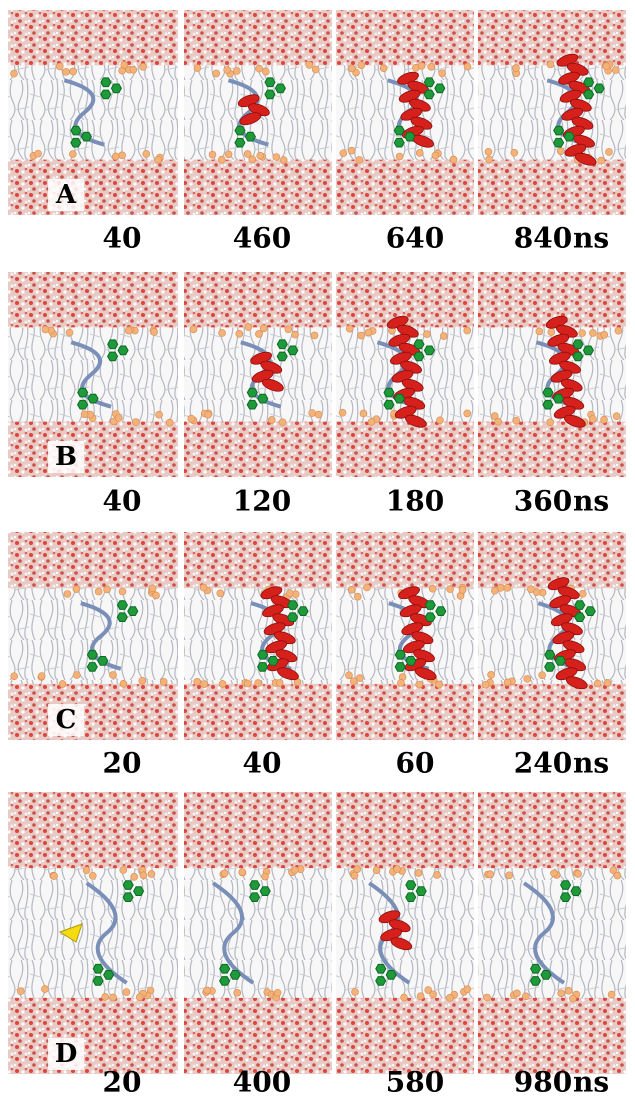  Describe the element at coordinates (543, 238) in the screenshot. I see `time-label: 840` at that location.